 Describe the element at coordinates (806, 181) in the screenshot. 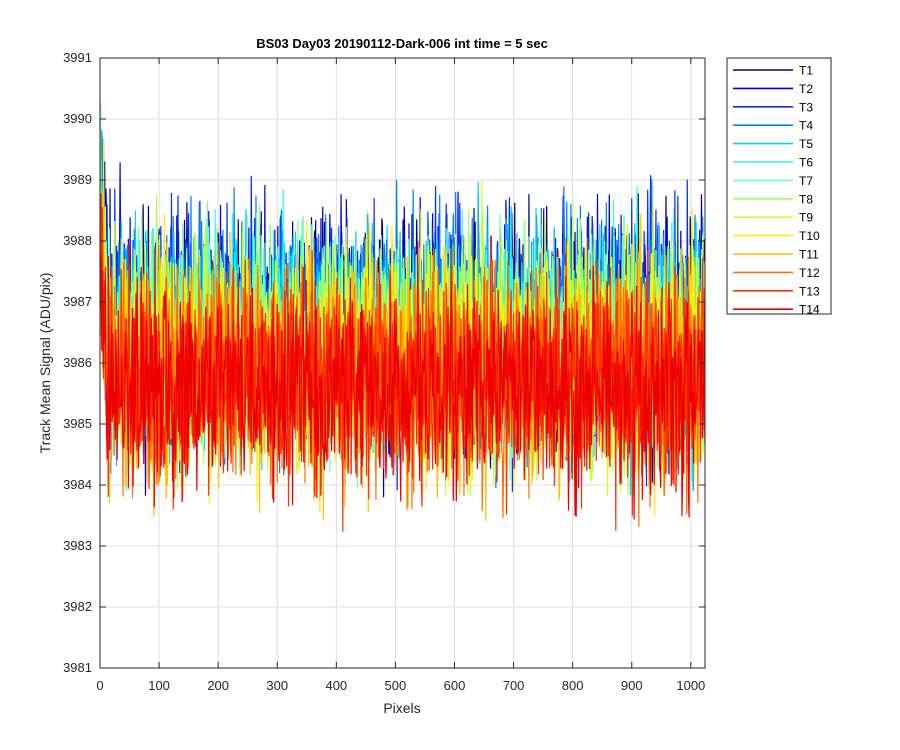

I see `legend-label-t7: T7` at that location.